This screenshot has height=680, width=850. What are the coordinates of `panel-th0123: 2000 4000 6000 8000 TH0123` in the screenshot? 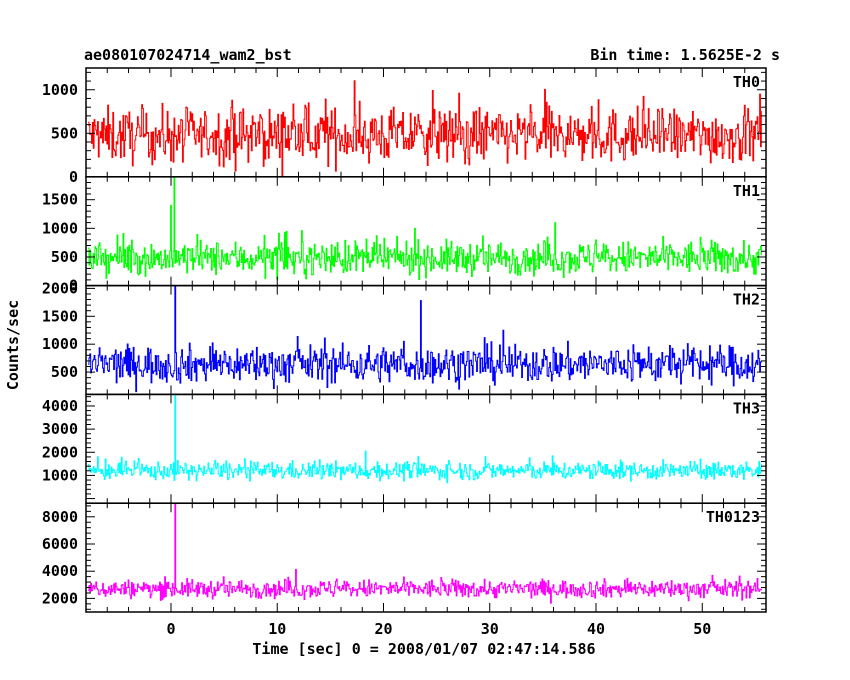 It's located at (404, 557).